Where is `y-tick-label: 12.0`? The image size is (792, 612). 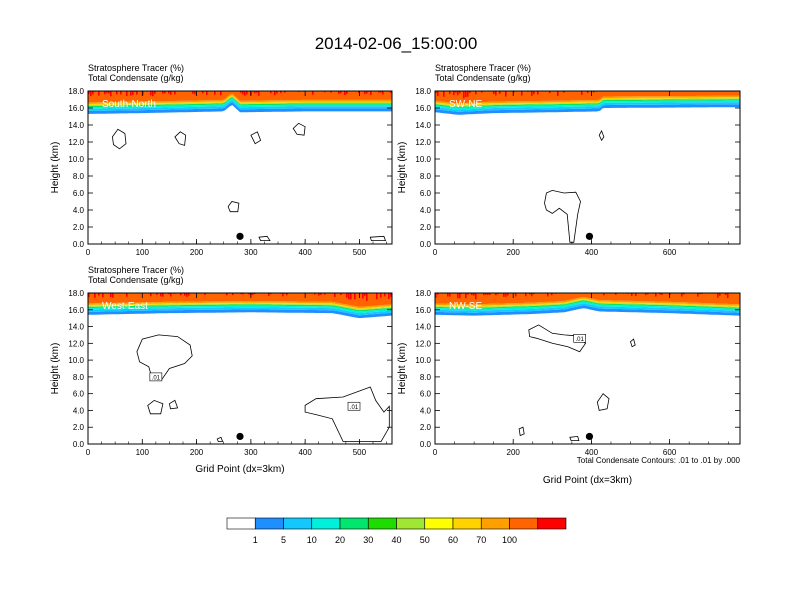
y-tick-label: 12.0 is located at coordinates (423, 142).